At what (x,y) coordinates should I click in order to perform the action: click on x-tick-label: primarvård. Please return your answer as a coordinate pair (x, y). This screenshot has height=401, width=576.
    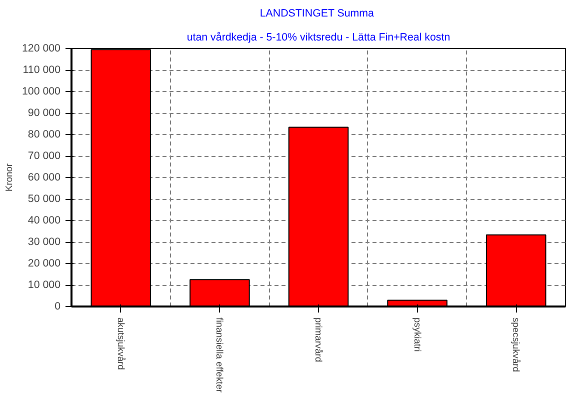
    Looking at the image, I should click on (319, 340).